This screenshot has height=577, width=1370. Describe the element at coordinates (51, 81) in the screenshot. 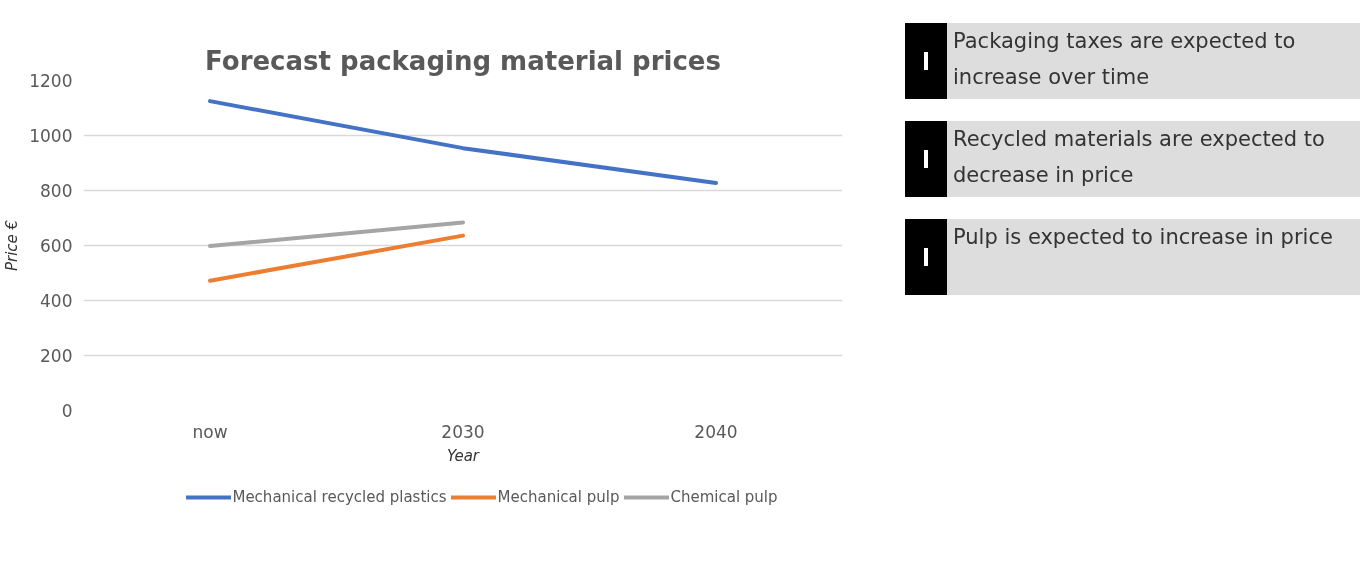

I see `y-tick-label: 1200` at that location.